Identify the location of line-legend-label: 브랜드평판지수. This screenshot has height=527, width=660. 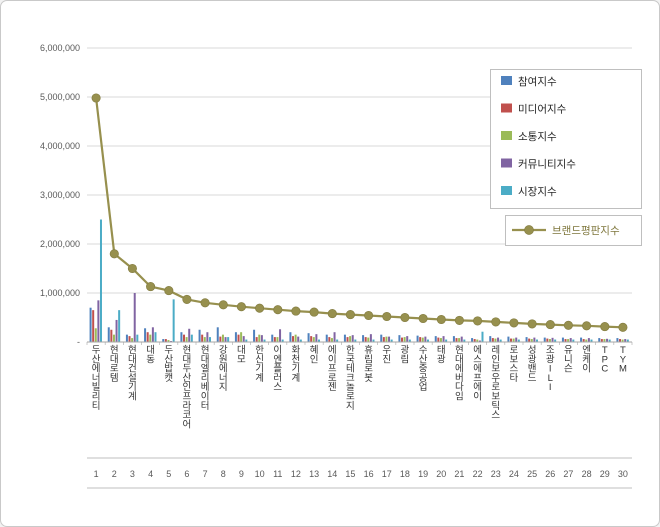
(586, 231).